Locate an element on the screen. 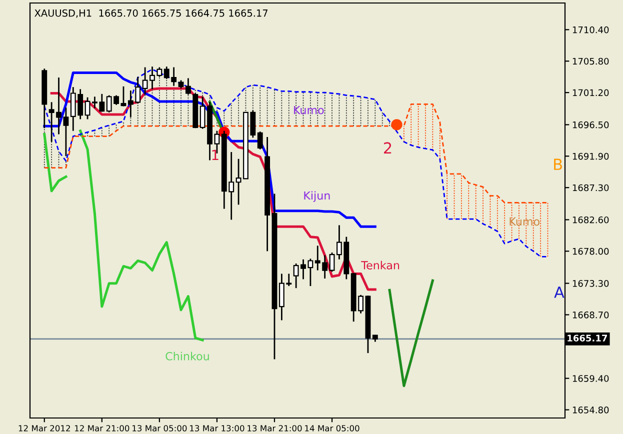  annotation: 2 is located at coordinates (388, 148).